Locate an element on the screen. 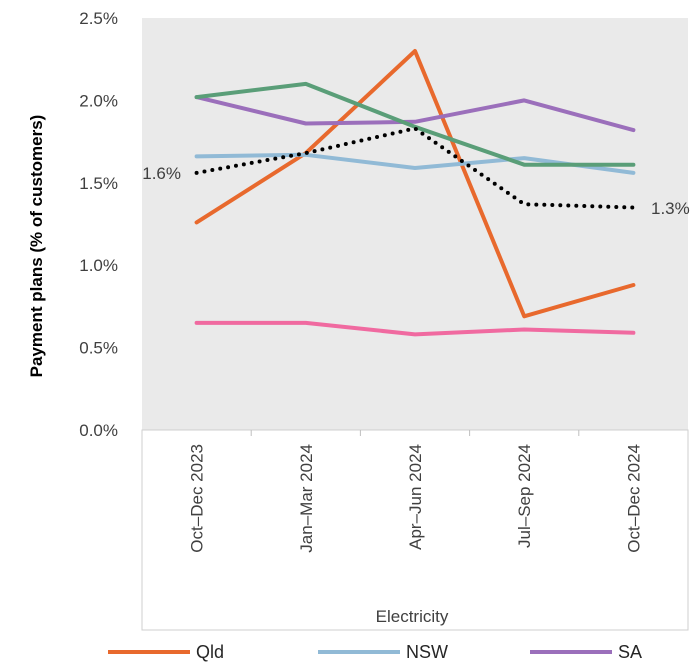  x-tick-label: Jul–Sep 2024 is located at coordinates (524, 496).